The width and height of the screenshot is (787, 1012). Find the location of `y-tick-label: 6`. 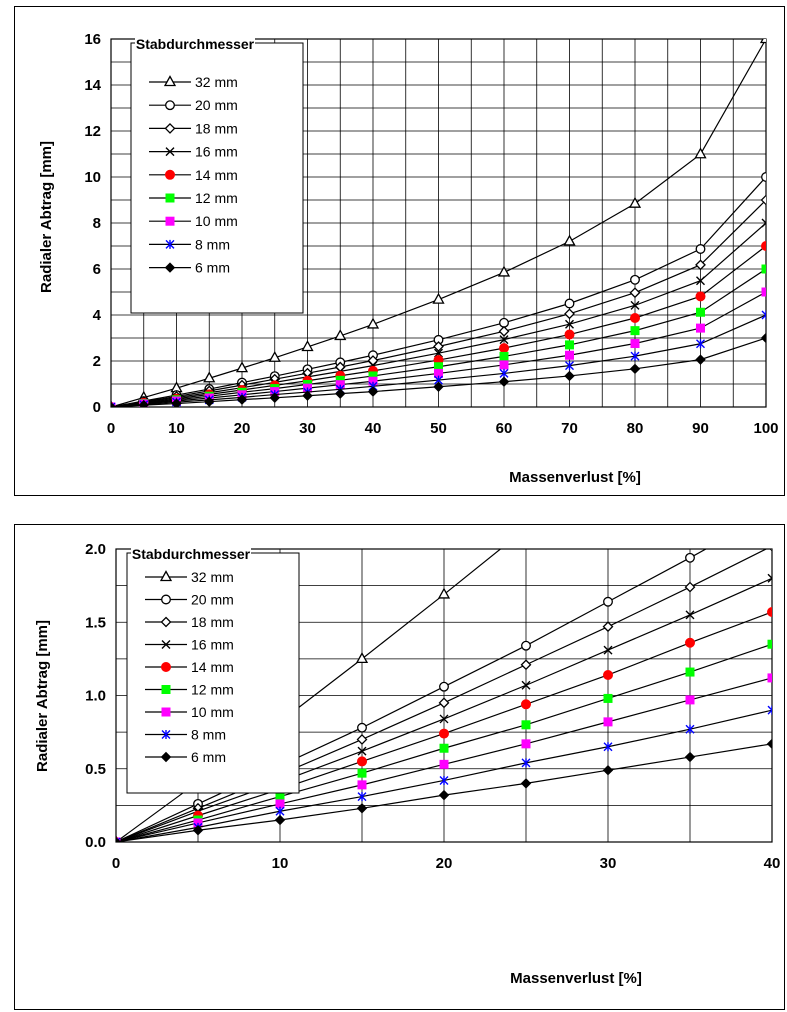

y-tick-label: 6 is located at coordinates (97, 269).